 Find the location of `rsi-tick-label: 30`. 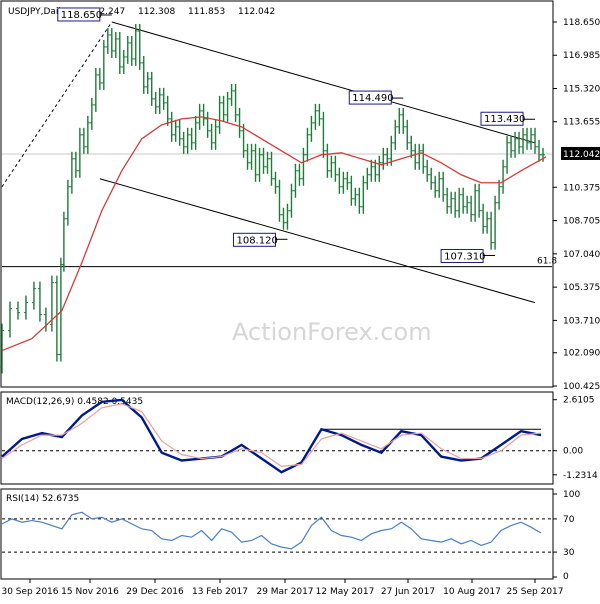

rsi-tick-label: 30 is located at coordinates (569, 553).